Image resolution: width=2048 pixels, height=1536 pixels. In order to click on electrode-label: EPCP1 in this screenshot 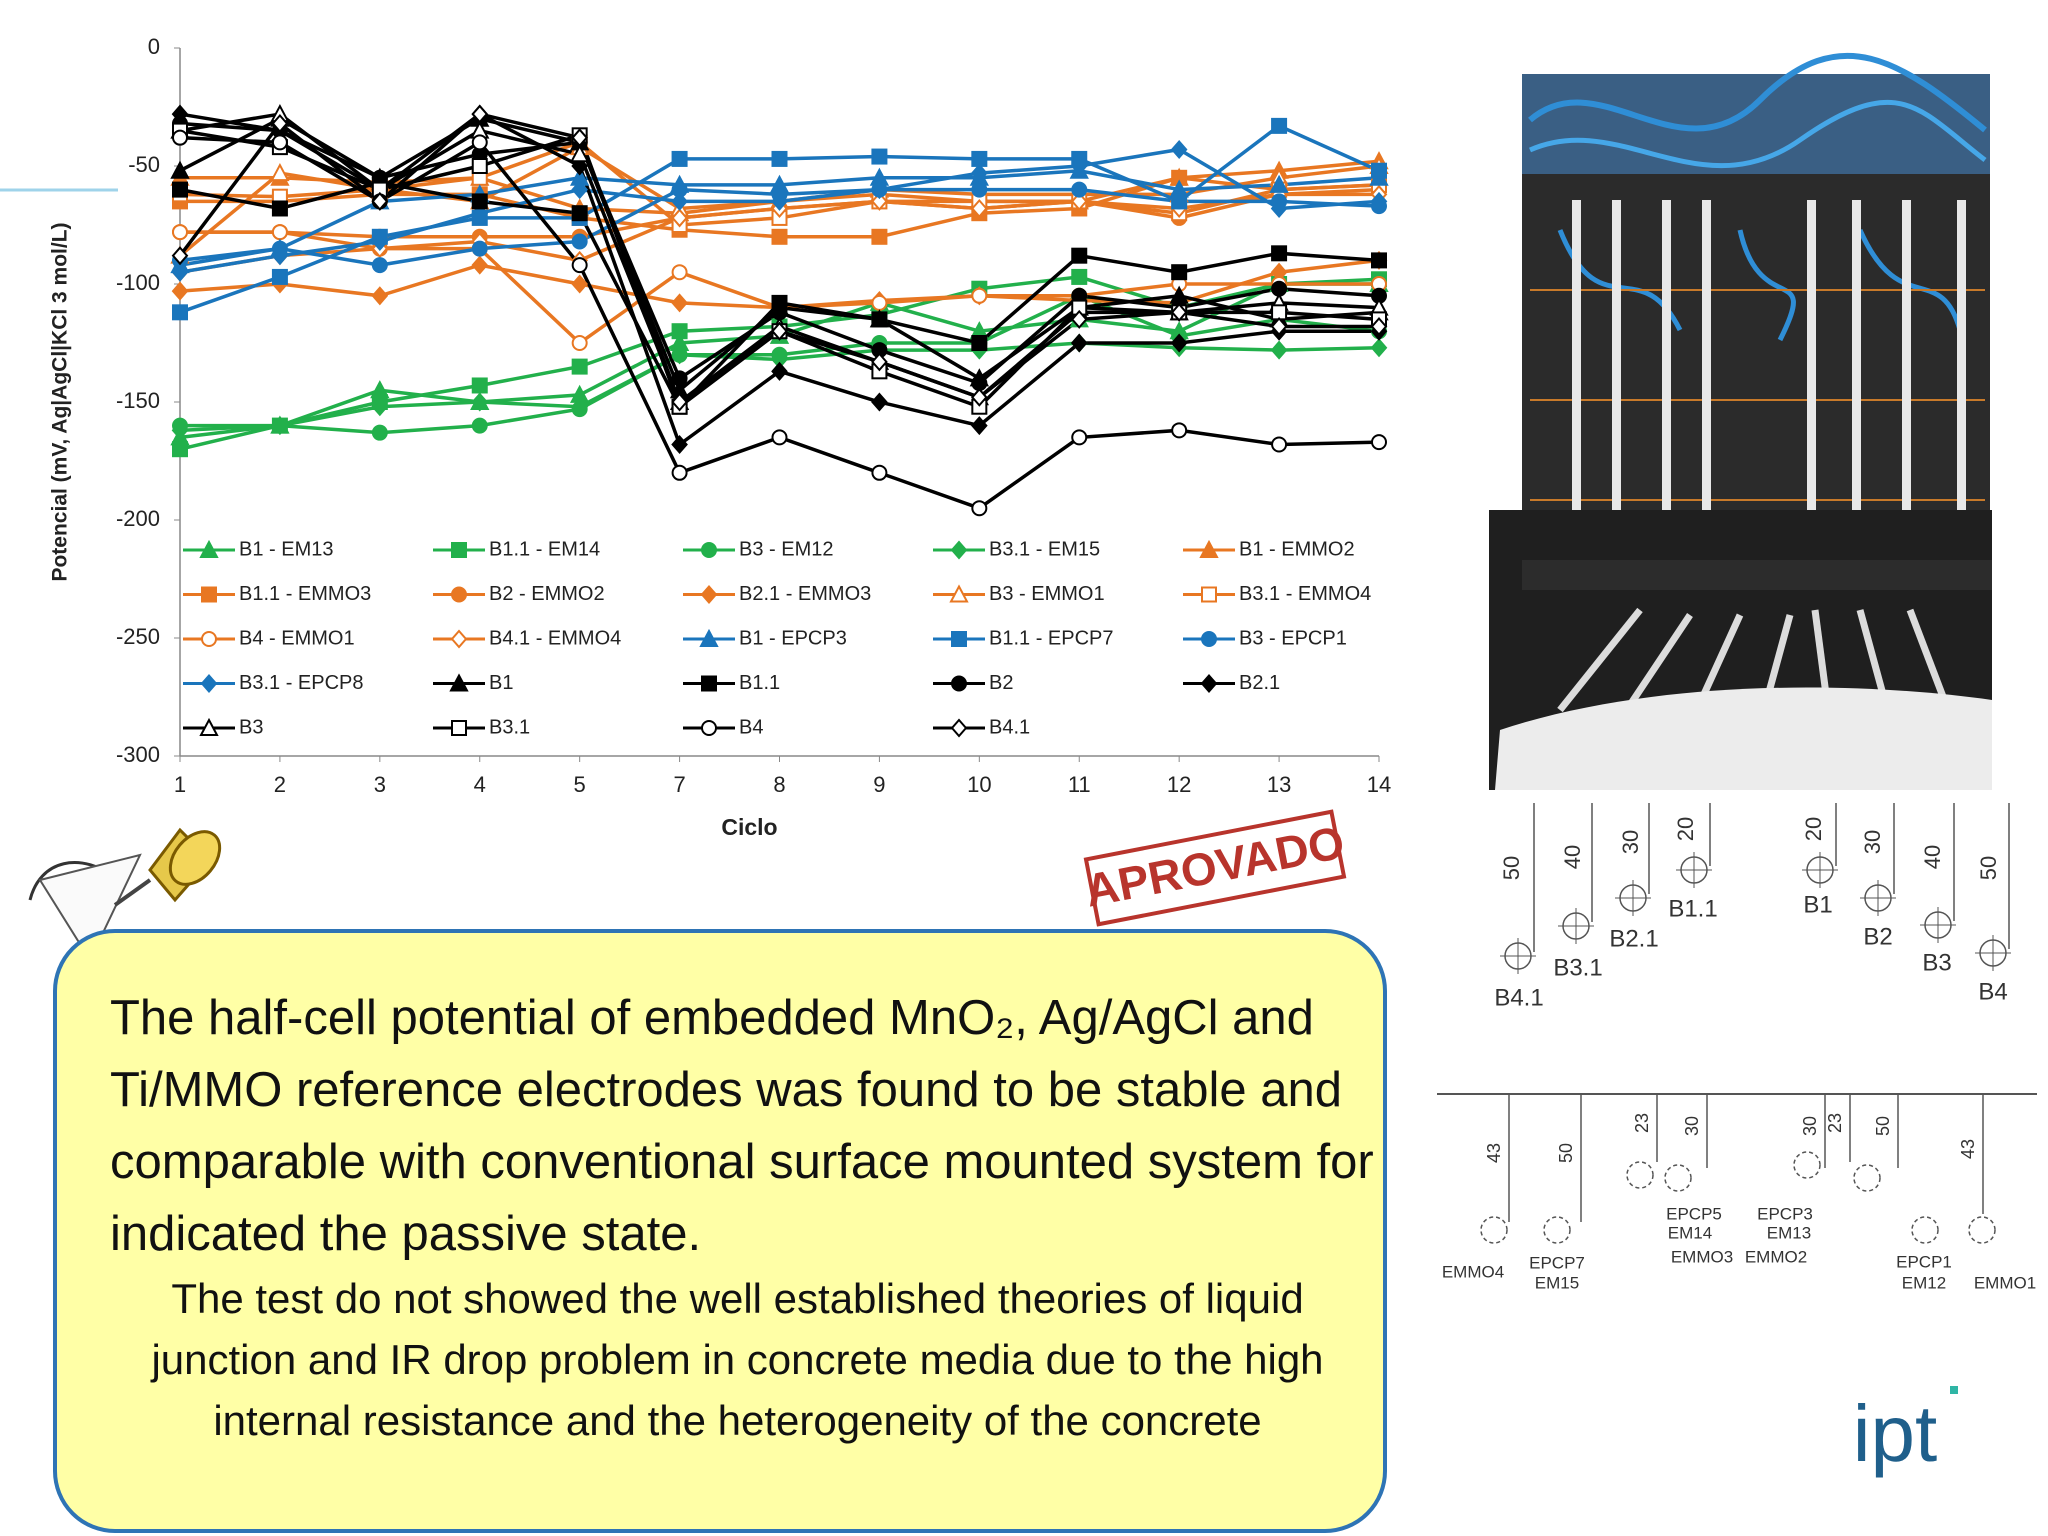, I will do `click(1924, 1261)`.